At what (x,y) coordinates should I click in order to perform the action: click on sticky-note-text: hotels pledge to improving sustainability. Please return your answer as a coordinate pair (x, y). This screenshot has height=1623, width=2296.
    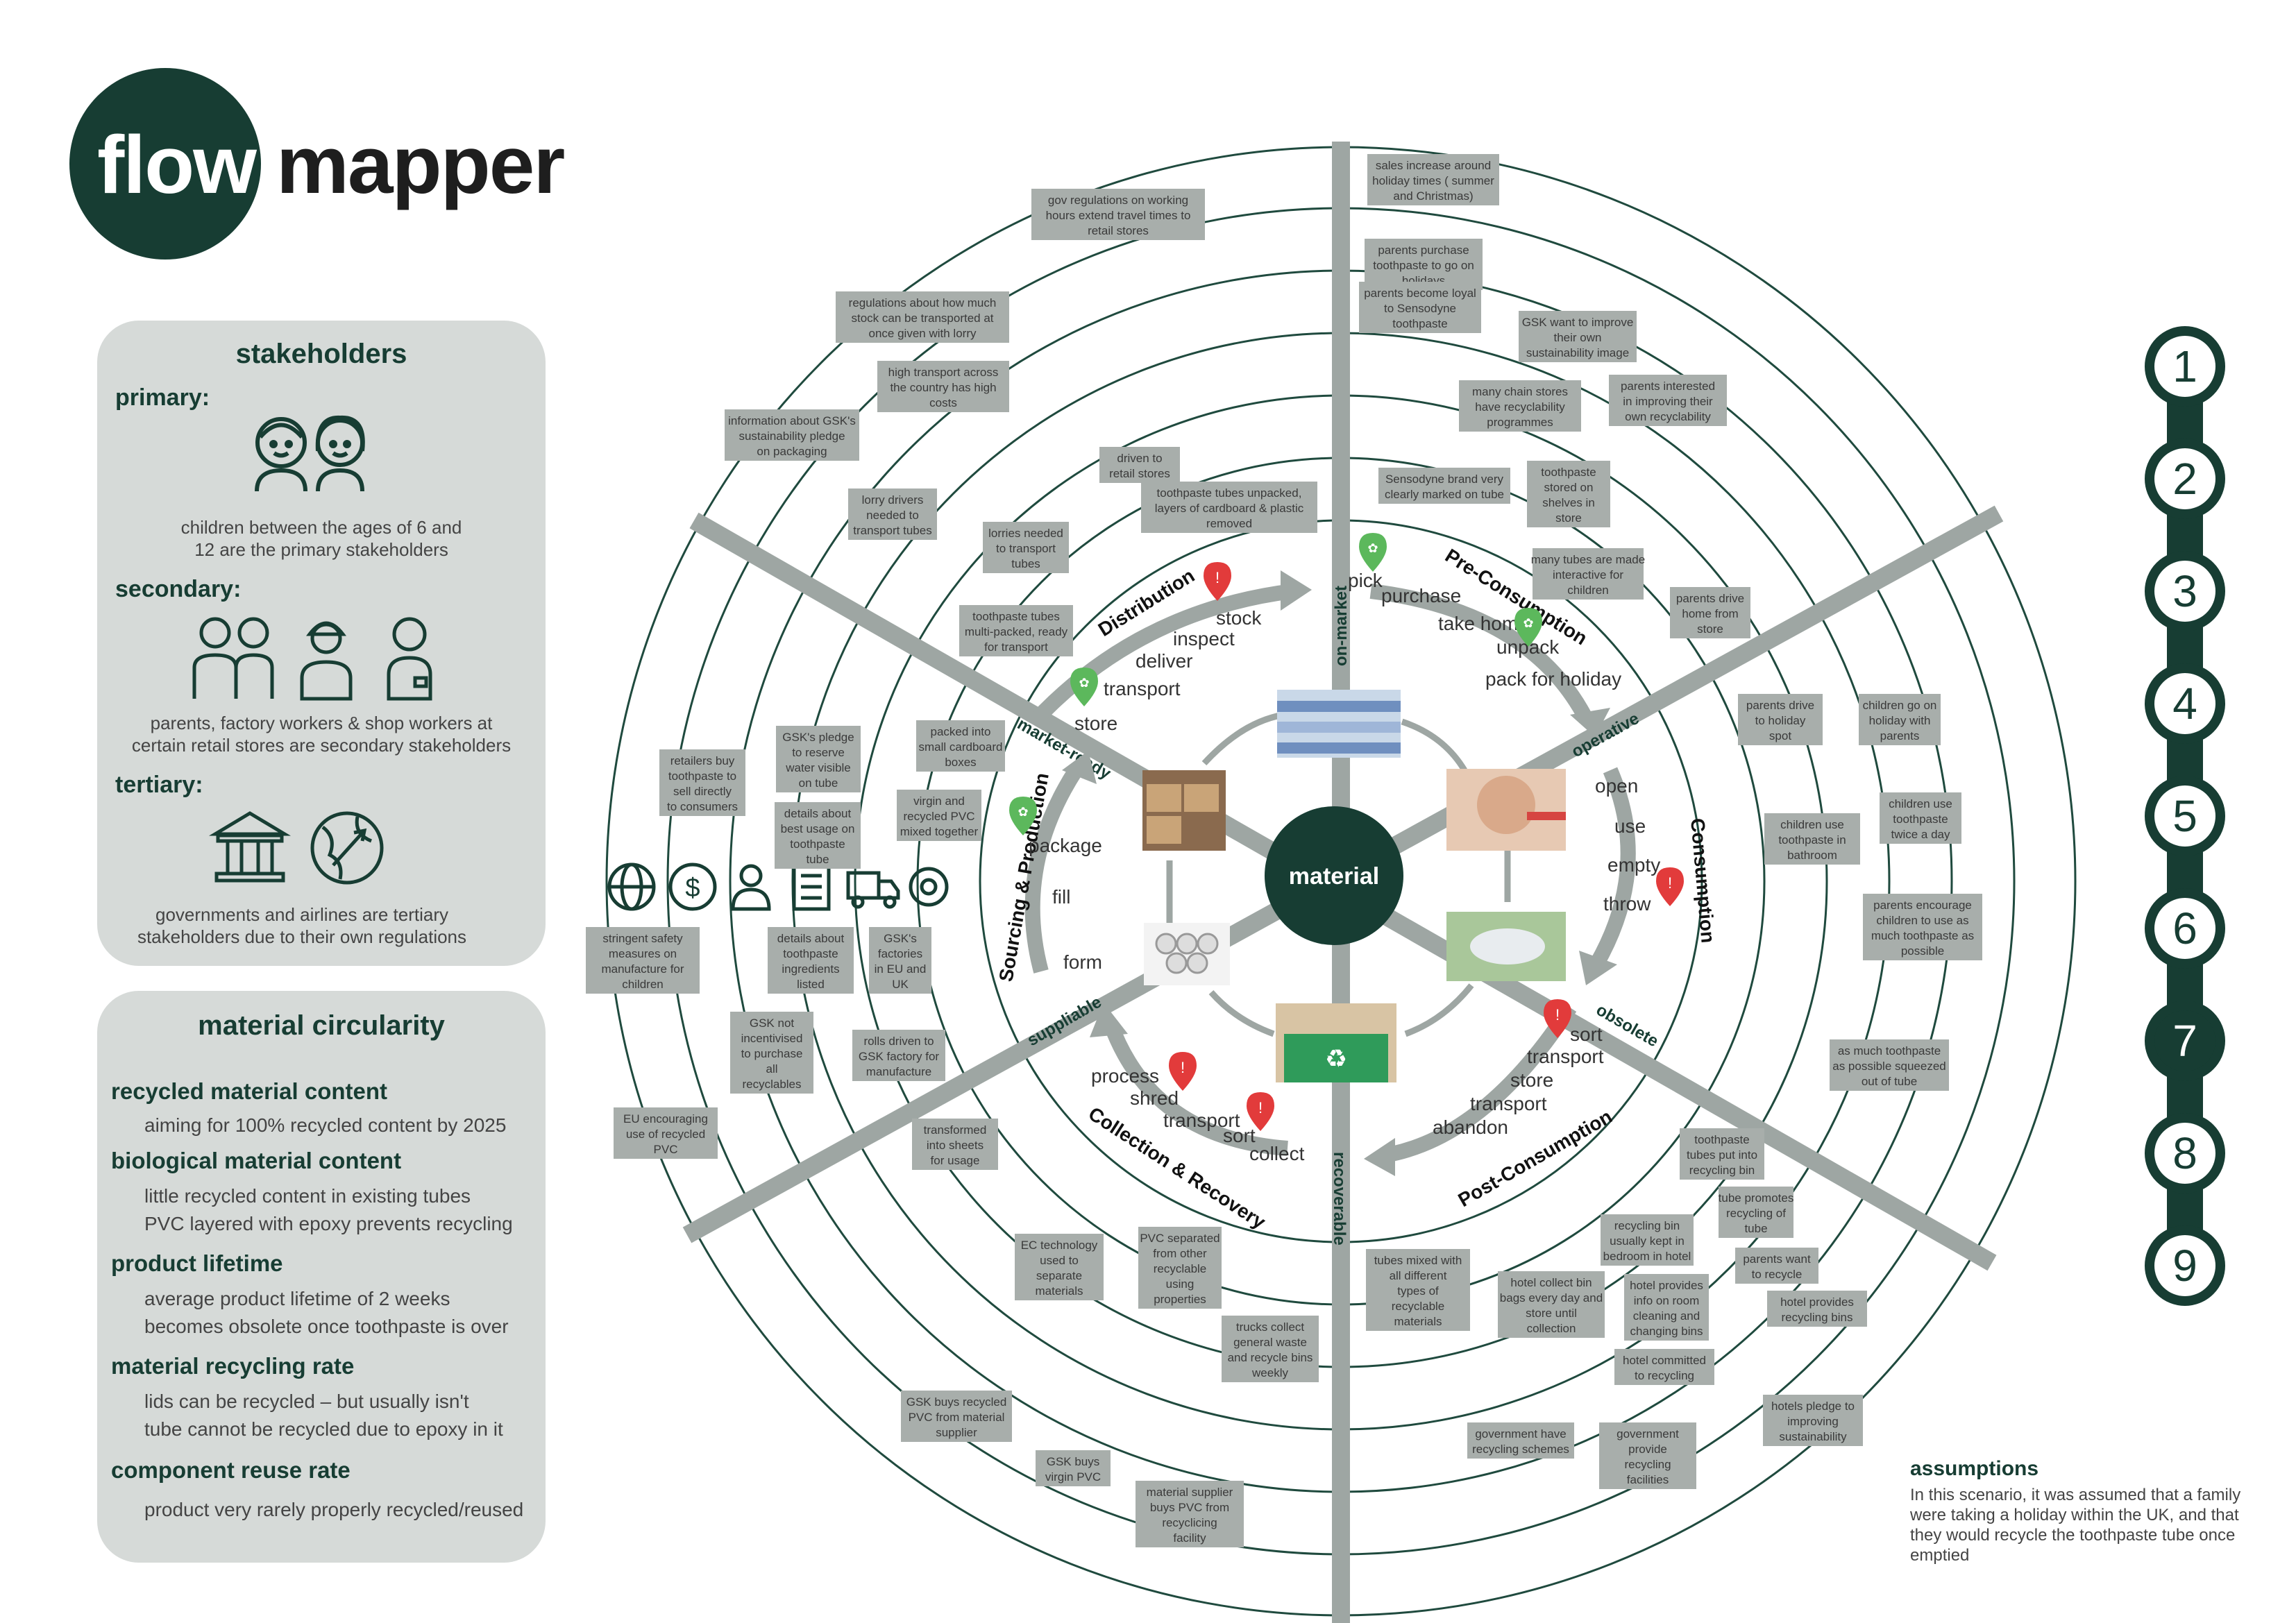
    Looking at the image, I should click on (1813, 1422).